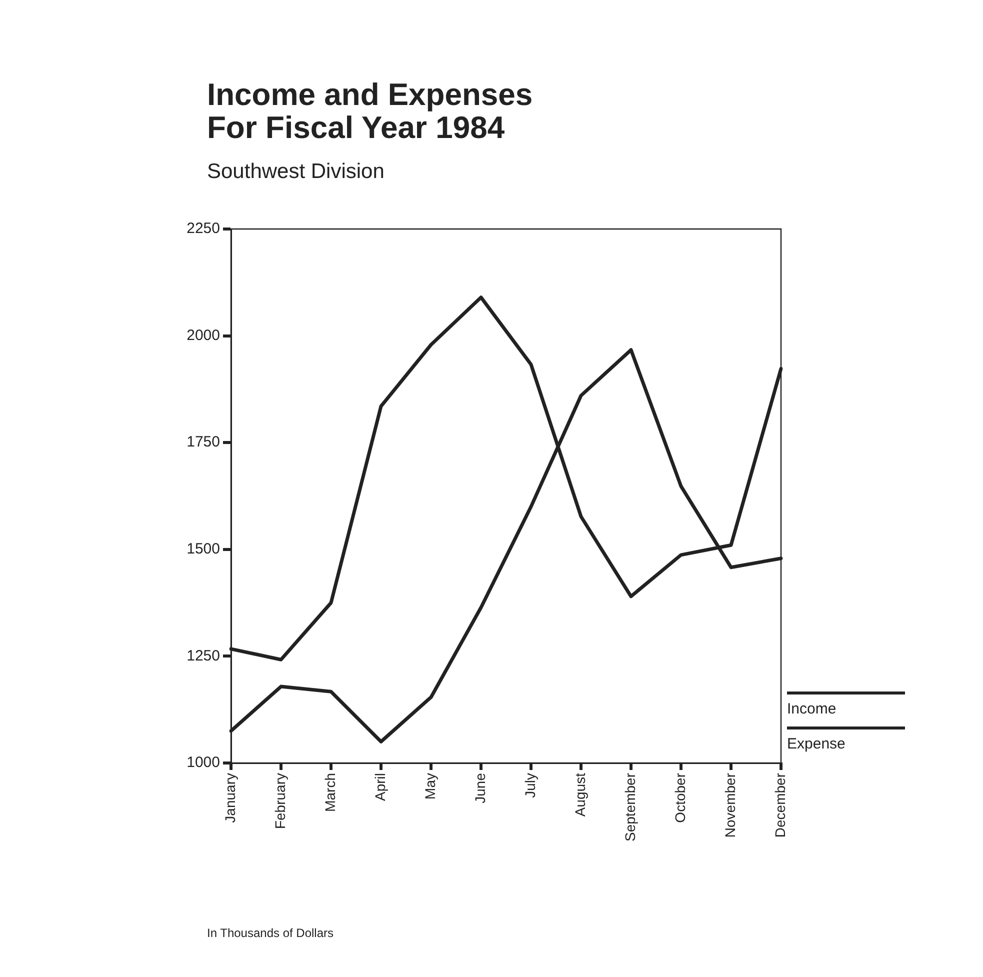 The width and height of the screenshot is (983, 977). What do you see at coordinates (295, 172) in the screenshot?
I see `chart-subtitle: Southwest Division` at bounding box center [295, 172].